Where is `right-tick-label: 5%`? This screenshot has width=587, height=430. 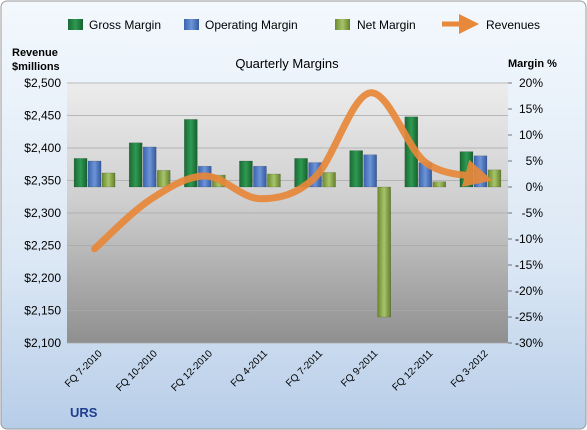 right-tick-label: 5% is located at coordinates (535, 161).